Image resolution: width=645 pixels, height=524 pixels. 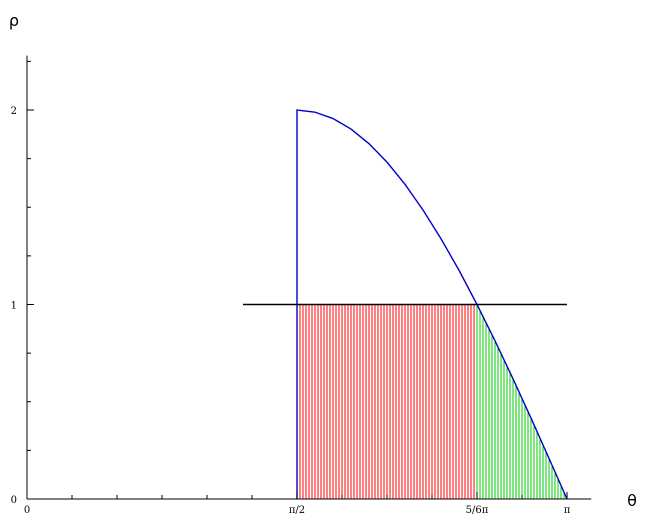 What do you see at coordinates (14, 20) in the screenshot?
I see `y-axis-title: ρ` at bounding box center [14, 20].